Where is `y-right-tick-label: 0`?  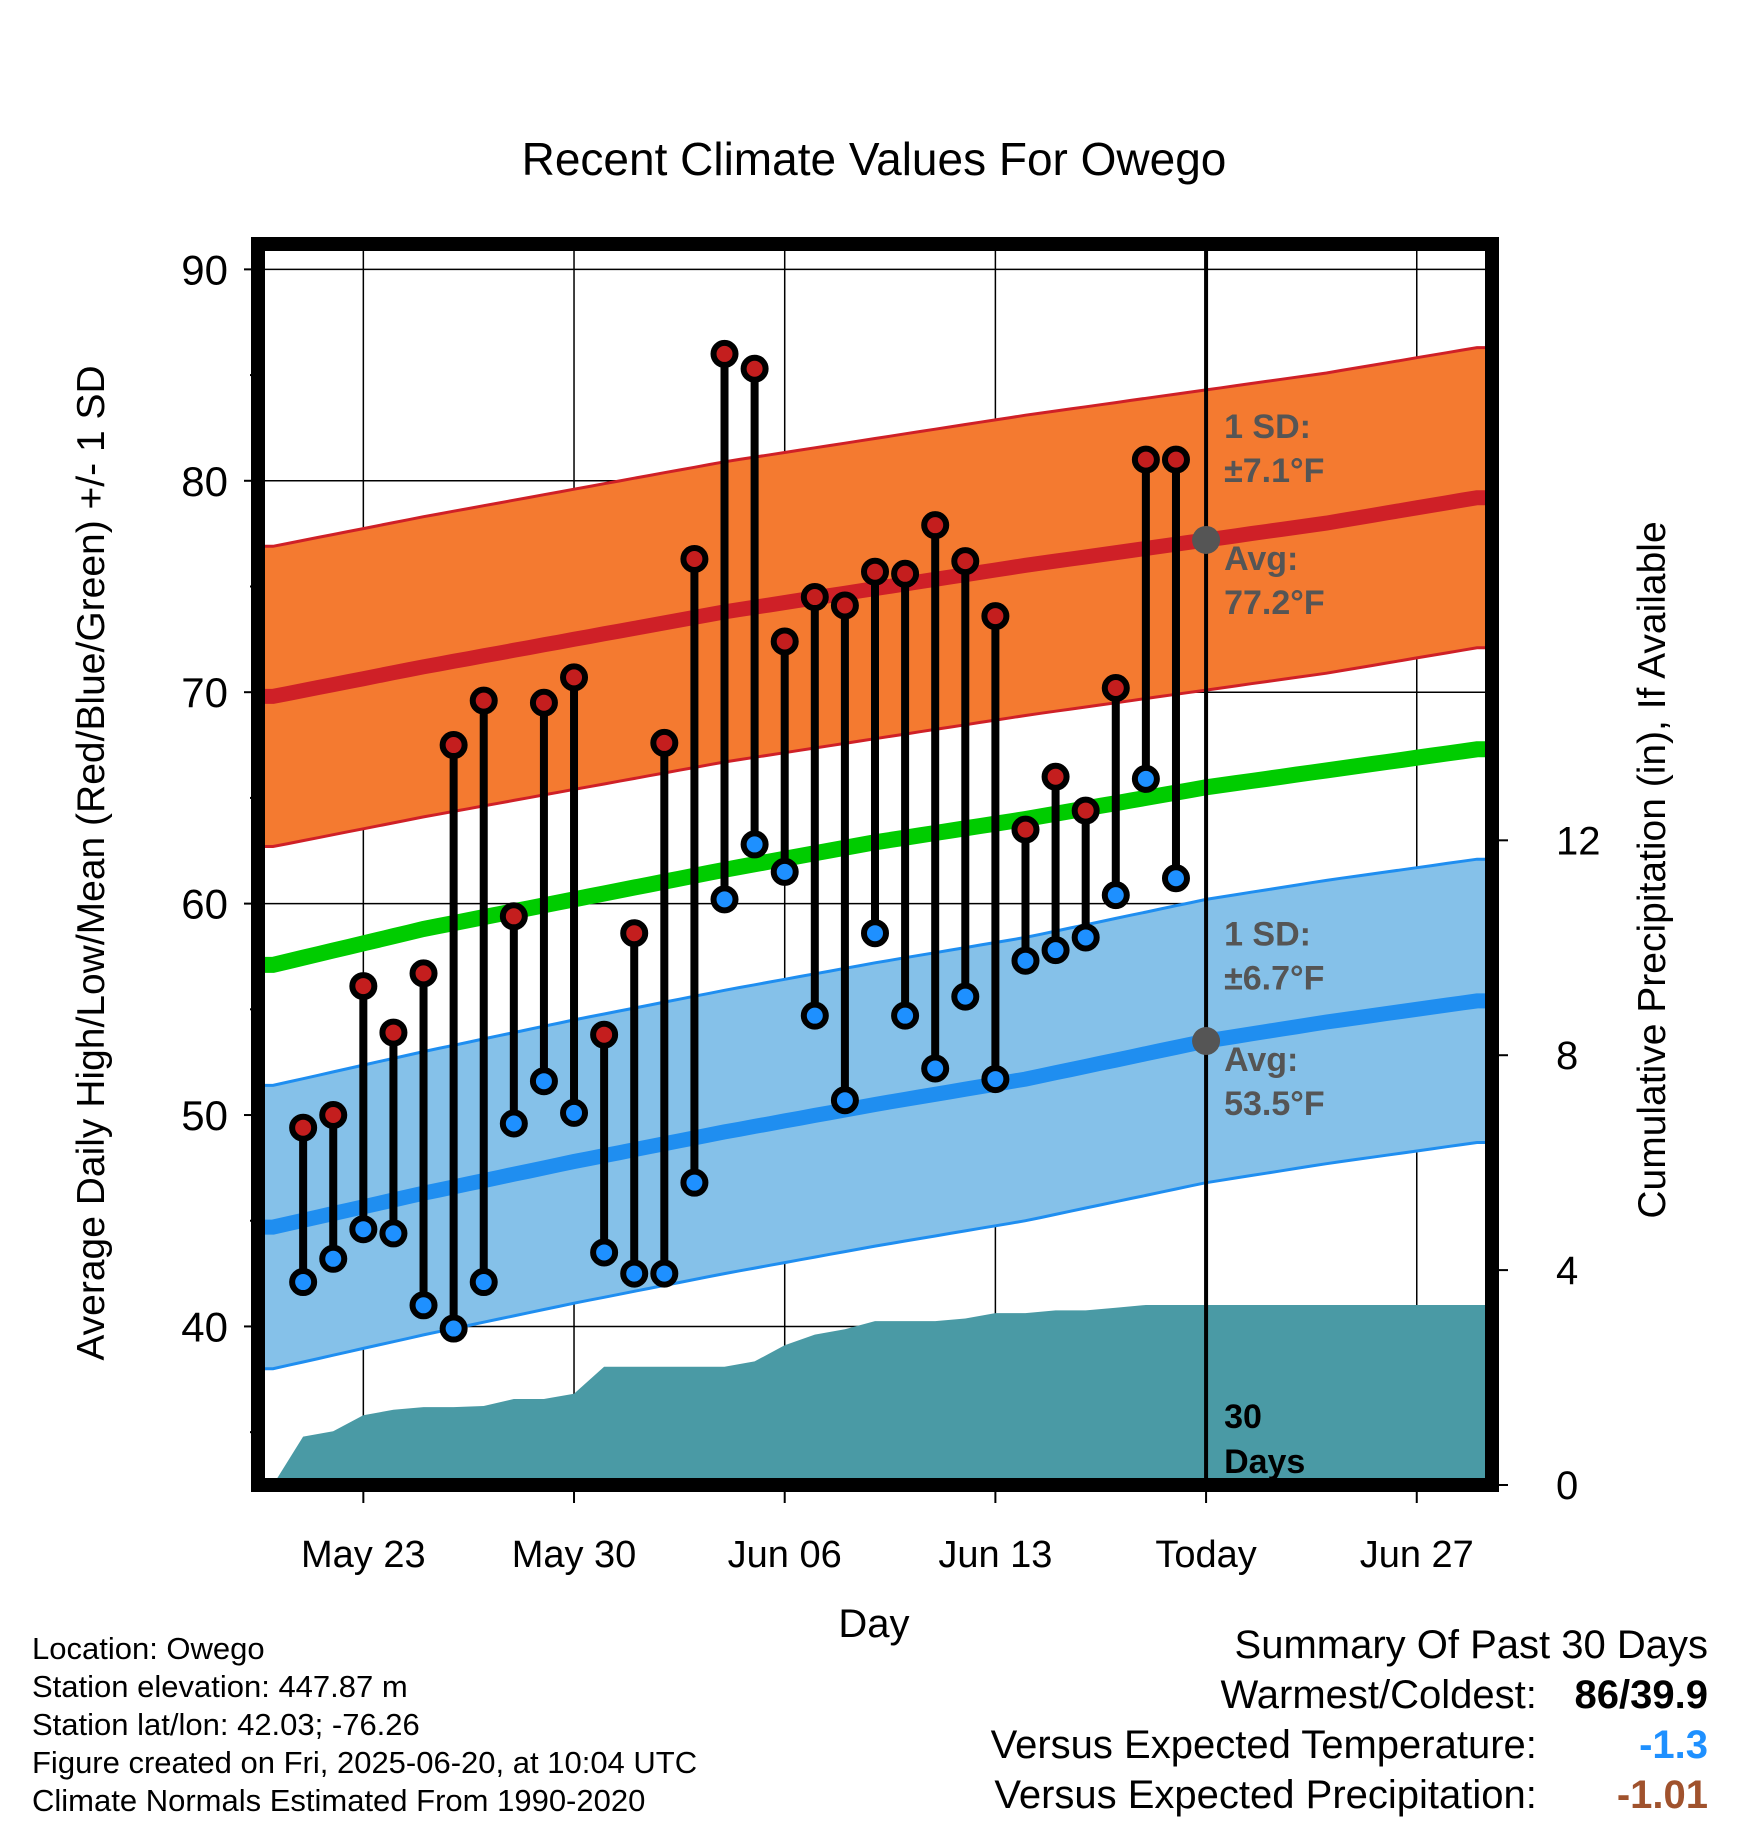 y-right-tick-label: 0 is located at coordinates (1567, 1486).